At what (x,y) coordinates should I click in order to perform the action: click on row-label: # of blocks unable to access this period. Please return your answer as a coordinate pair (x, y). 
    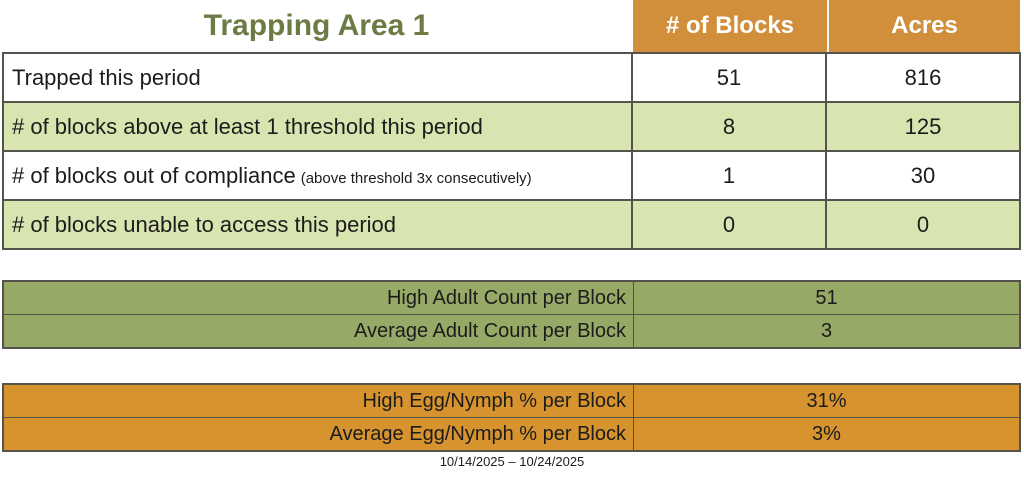
    Looking at the image, I should click on (317, 225).